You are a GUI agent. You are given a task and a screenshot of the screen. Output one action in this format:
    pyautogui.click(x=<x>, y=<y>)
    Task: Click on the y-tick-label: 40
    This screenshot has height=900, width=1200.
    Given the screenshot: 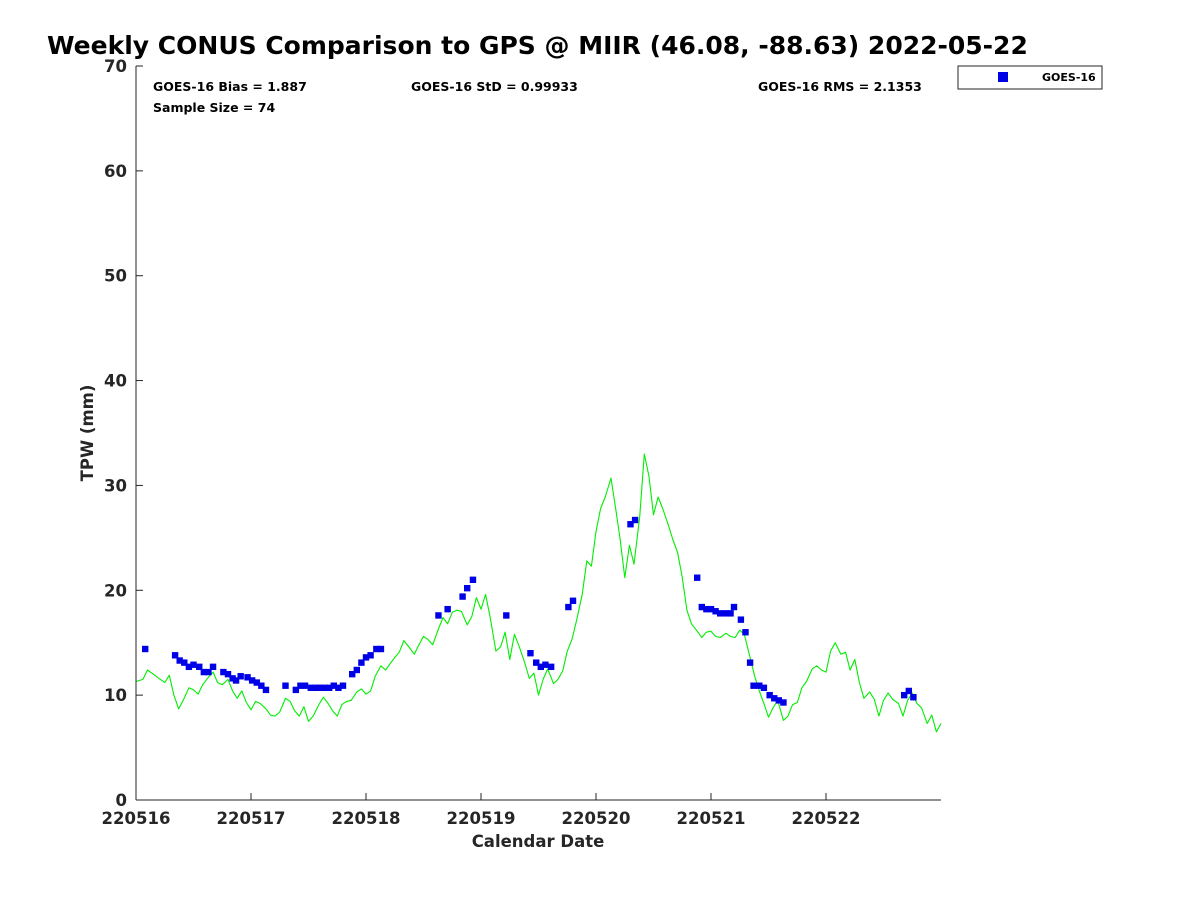 What is the action you would take?
    pyautogui.click(x=115, y=381)
    